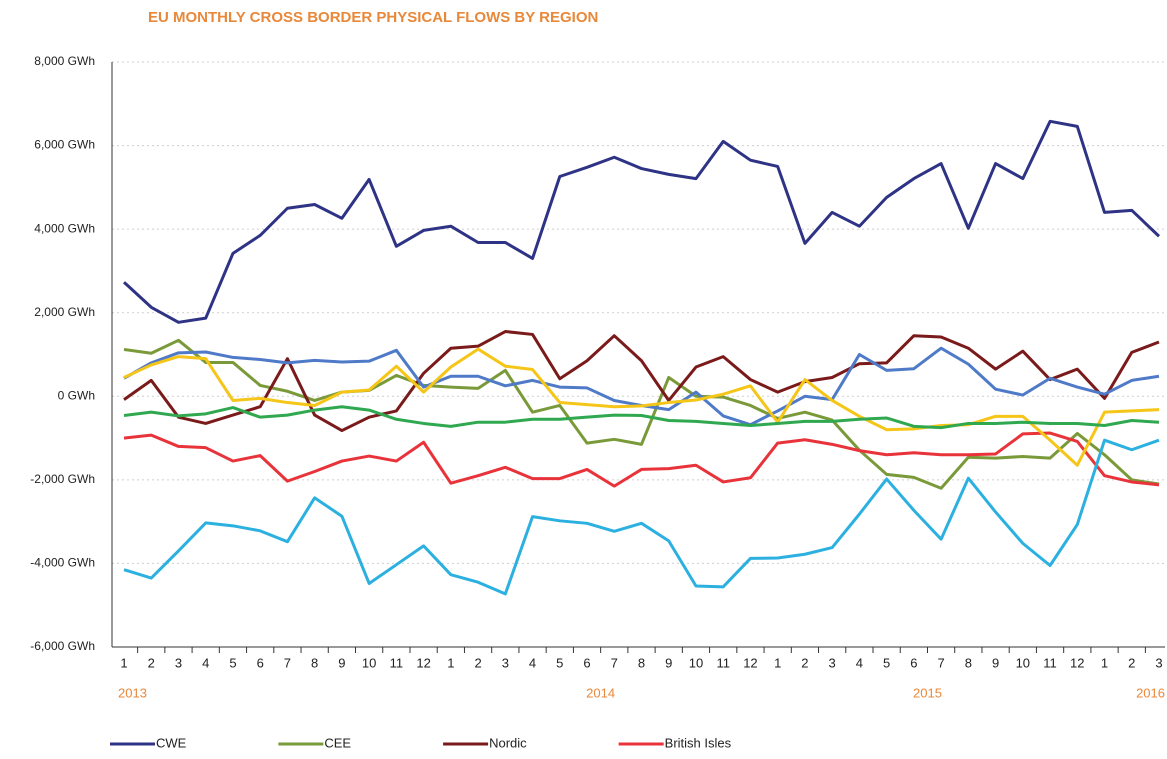 Image resolution: width=1167 pixels, height=759 pixels. What do you see at coordinates (132, 692) in the screenshot?
I see `year-label: 2013` at bounding box center [132, 692].